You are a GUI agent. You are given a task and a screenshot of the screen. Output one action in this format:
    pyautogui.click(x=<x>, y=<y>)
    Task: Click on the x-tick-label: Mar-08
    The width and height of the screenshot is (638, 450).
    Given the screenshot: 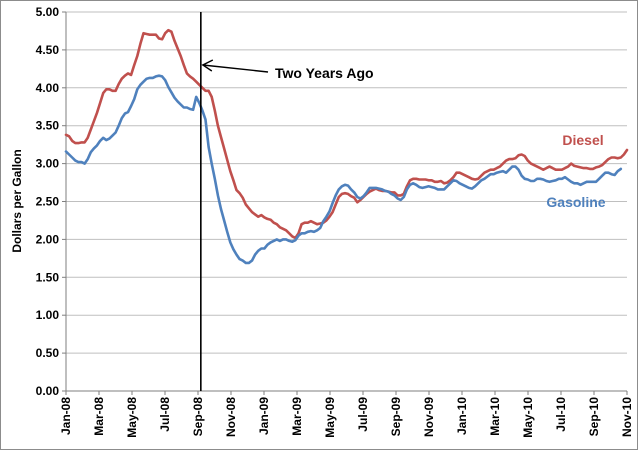 What is the action you would take?
    pyautogui.click(x=99, y=416)
    